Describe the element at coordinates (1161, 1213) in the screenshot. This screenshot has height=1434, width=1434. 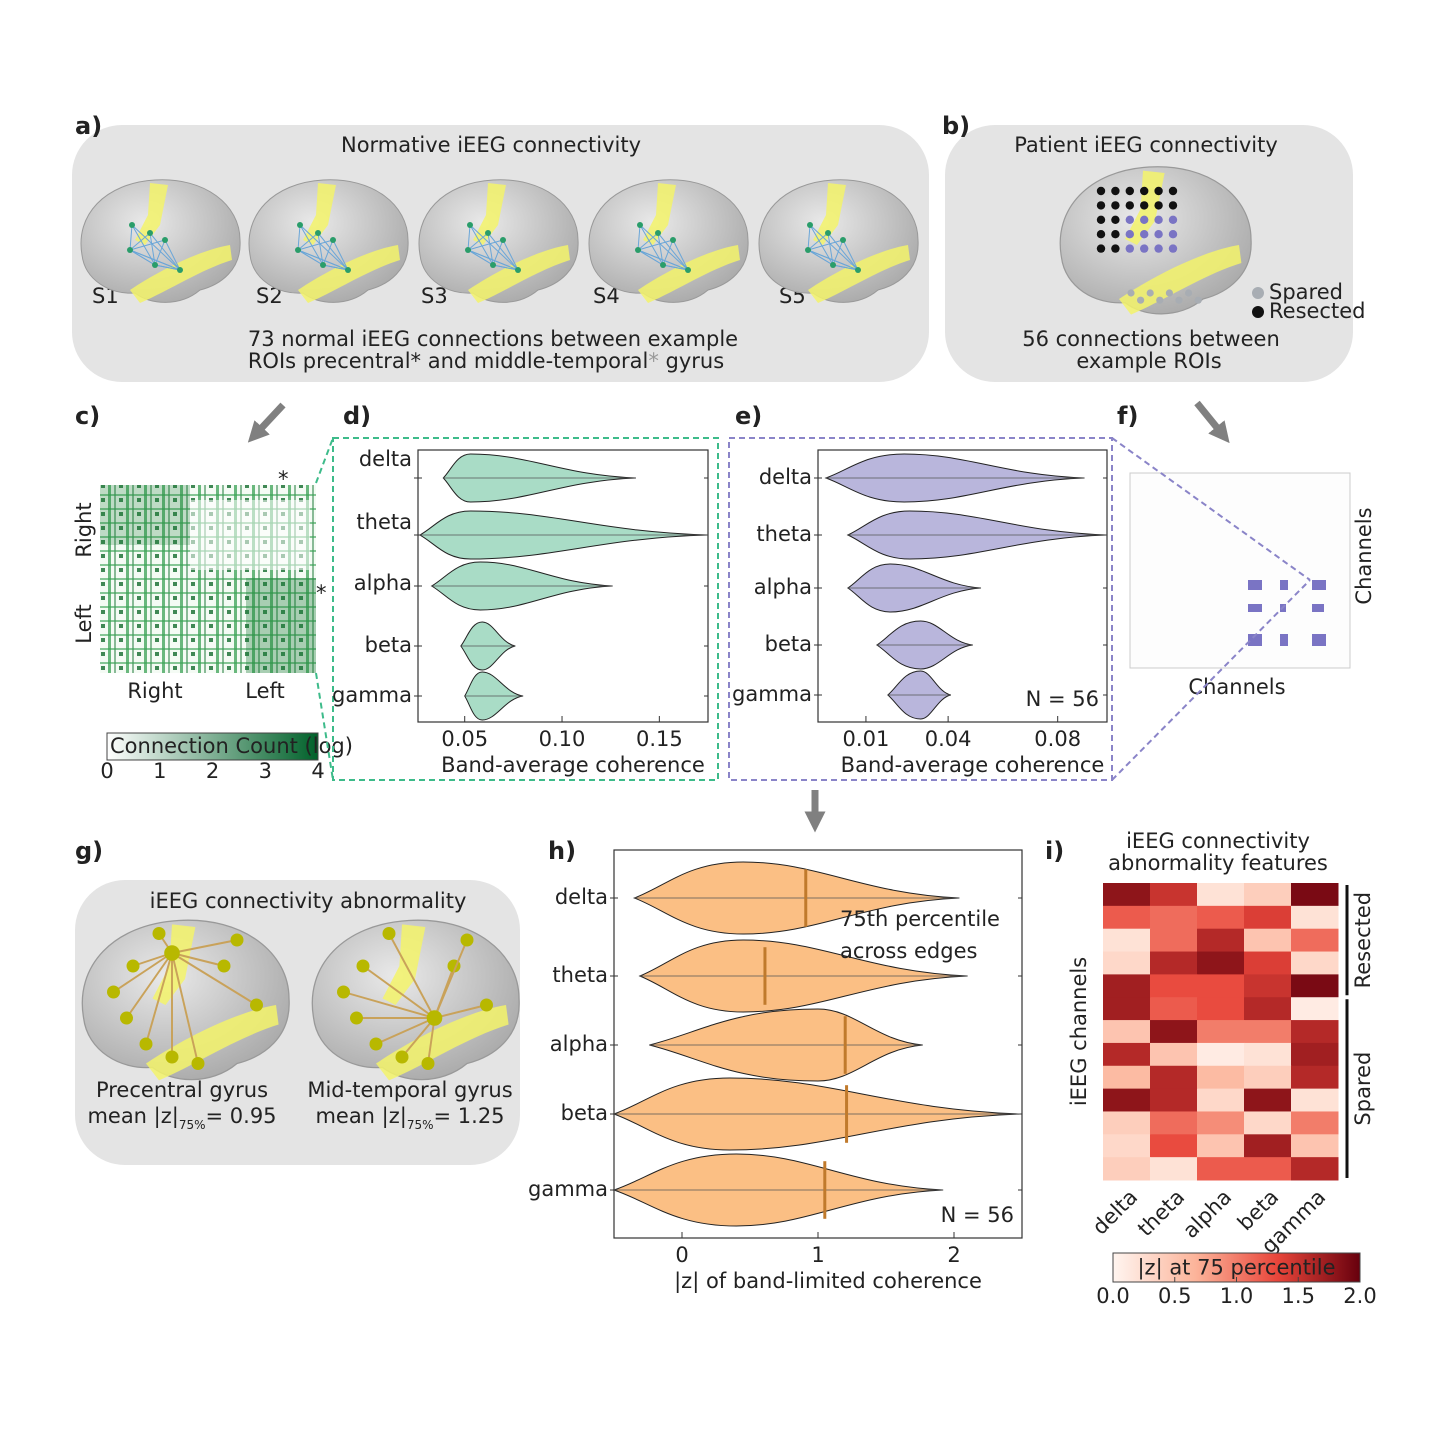
I see `x-tick-label: theta` at that location.